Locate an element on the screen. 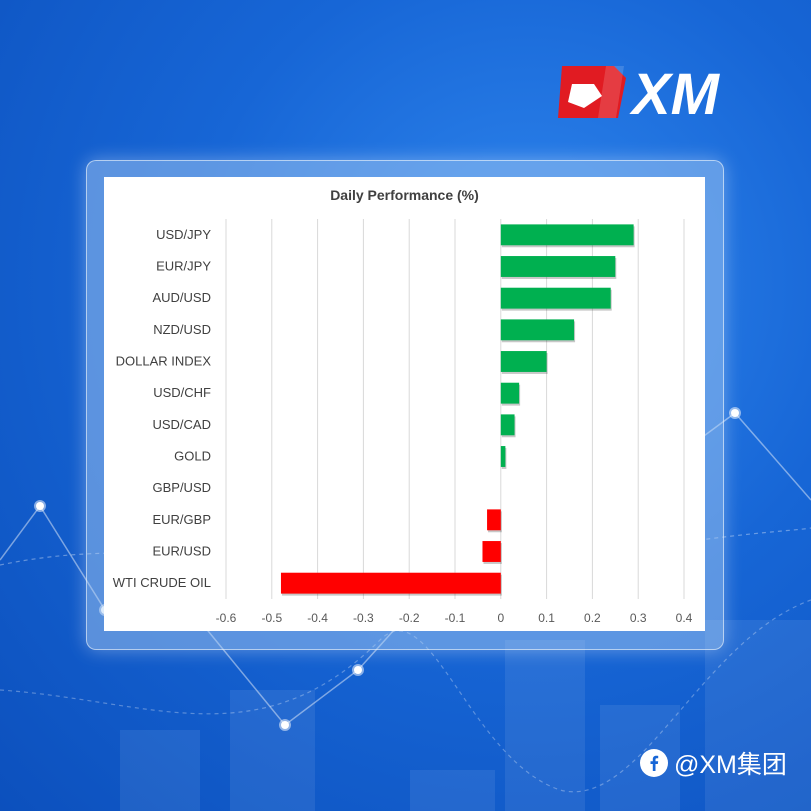 The height and width of the screenshot is (811, 811). watermark: @XM集团 is located at coordinates (713, 763).